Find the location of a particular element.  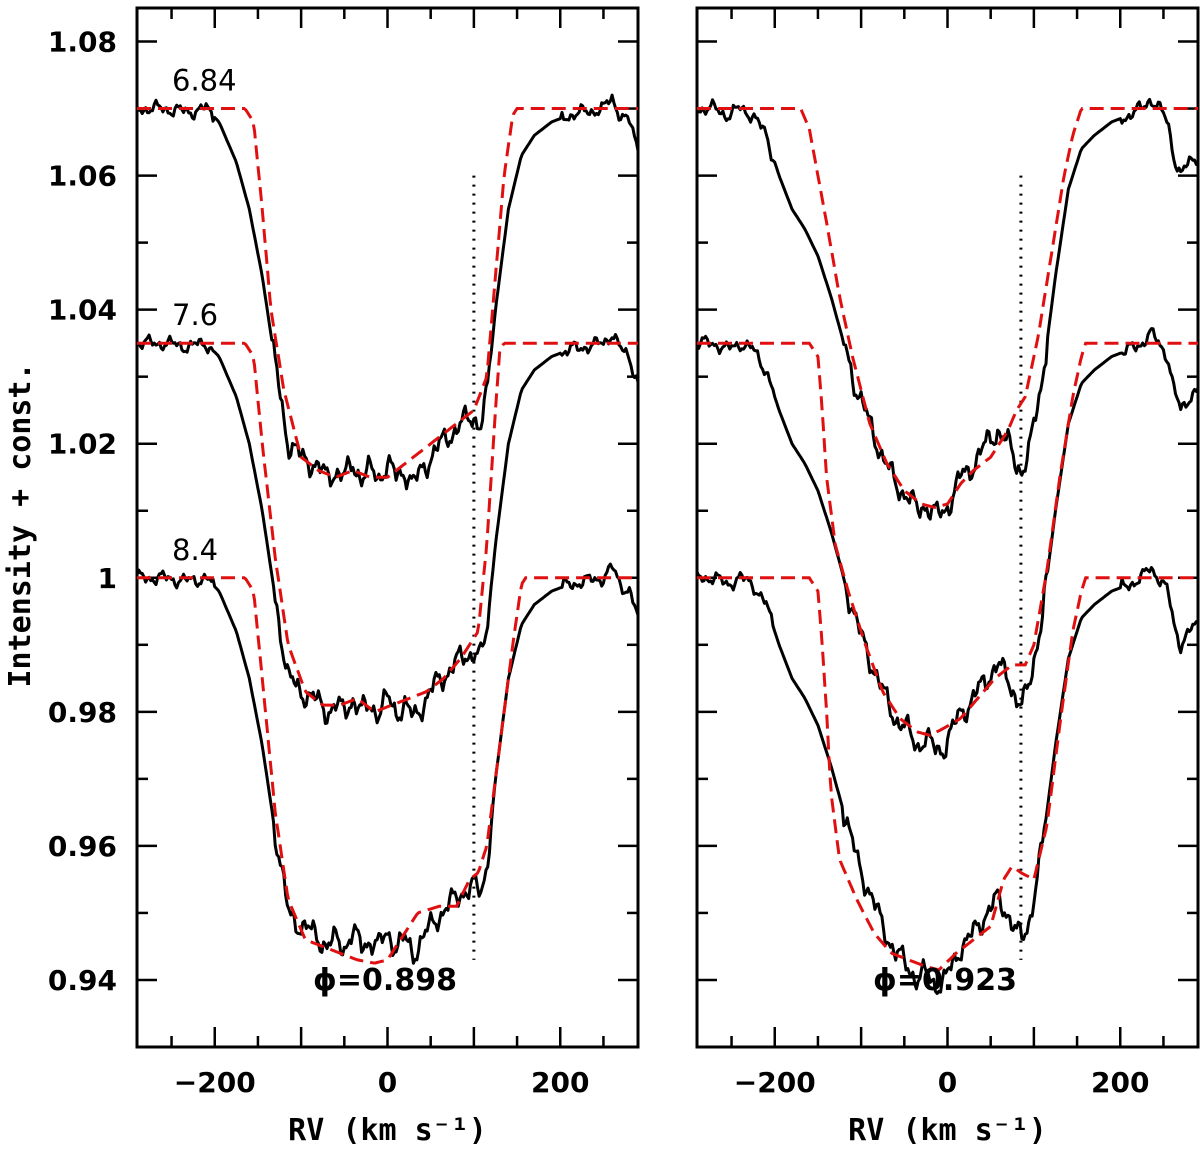

y-tick-label: 0.98 is located at coordinates (82, 712).